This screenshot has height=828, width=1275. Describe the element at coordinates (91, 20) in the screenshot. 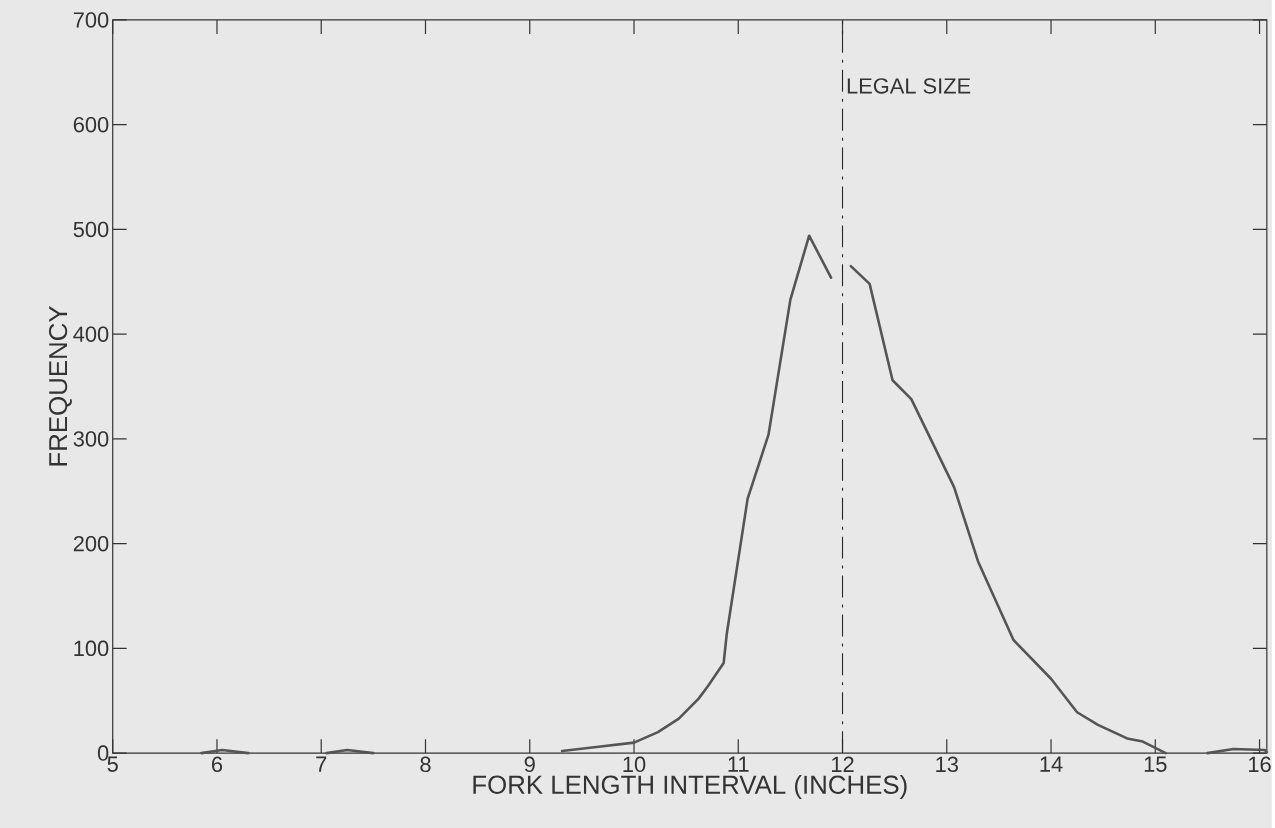

I see `y-tick-label: 700` at that location.